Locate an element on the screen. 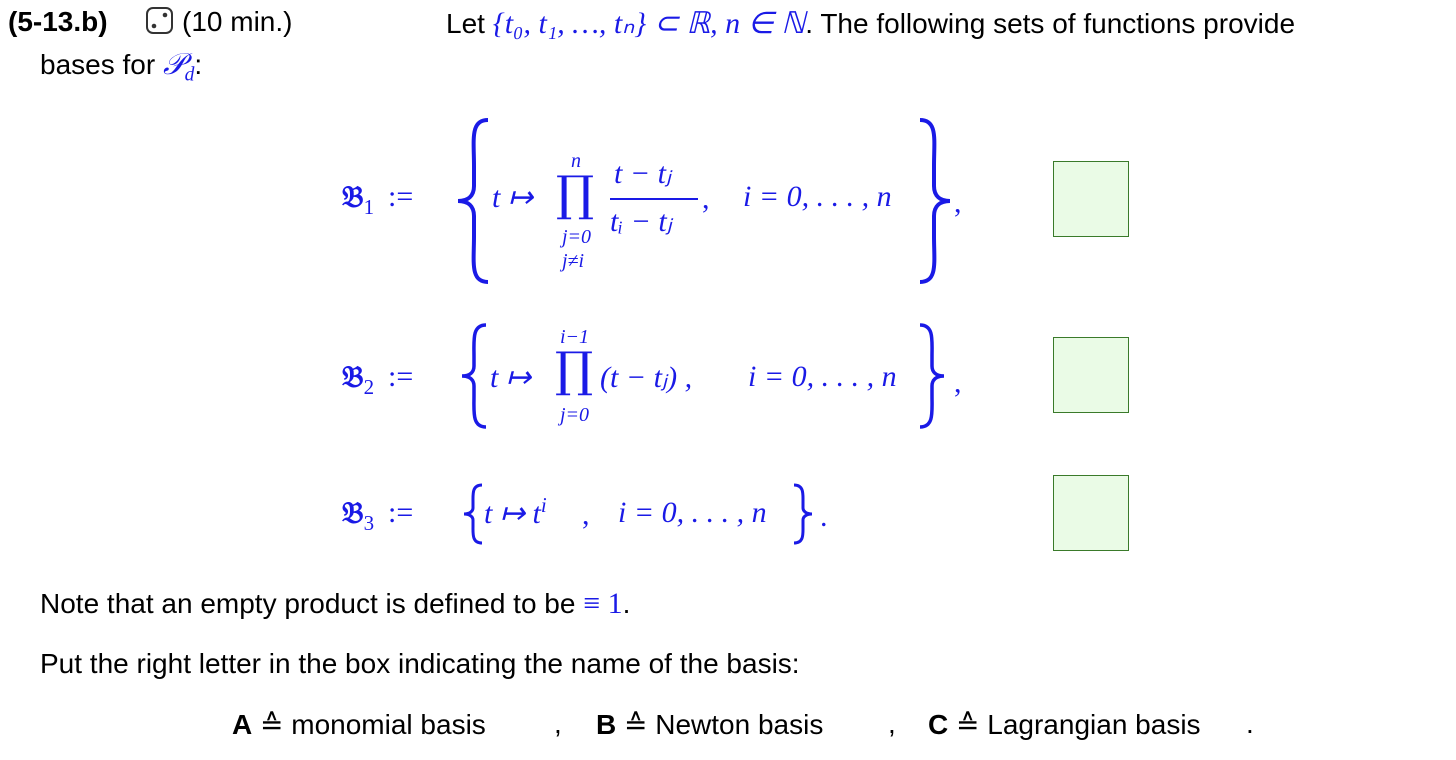  basis-2-prod-lower: j=0 is located at coordinates (575, 415).